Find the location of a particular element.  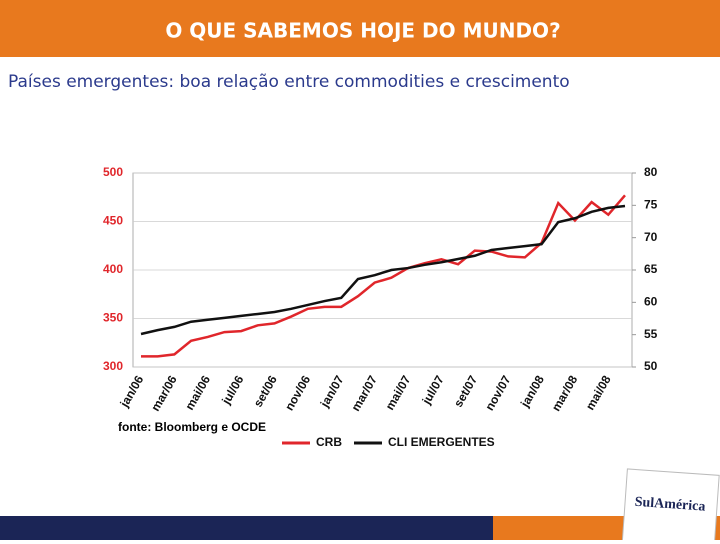

logo: SulAmérica is located at coordinates (670, 506).